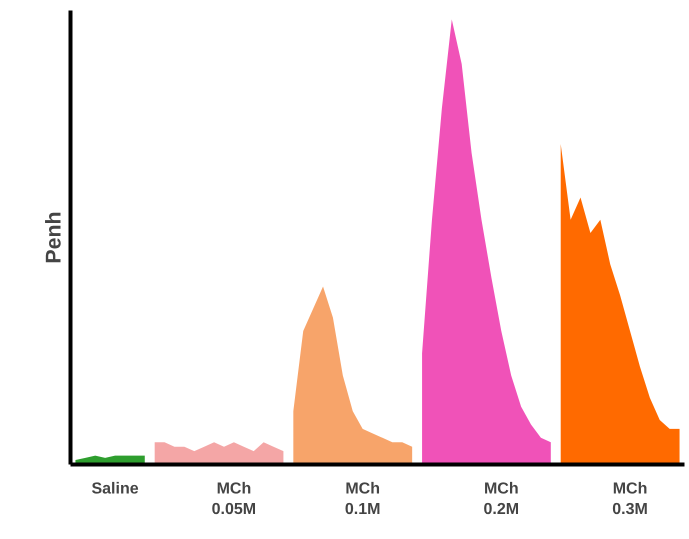 This screenshot has height=539, width=689. I want to click on x-tick-label: MCh 0.2M, so click(502, 499).